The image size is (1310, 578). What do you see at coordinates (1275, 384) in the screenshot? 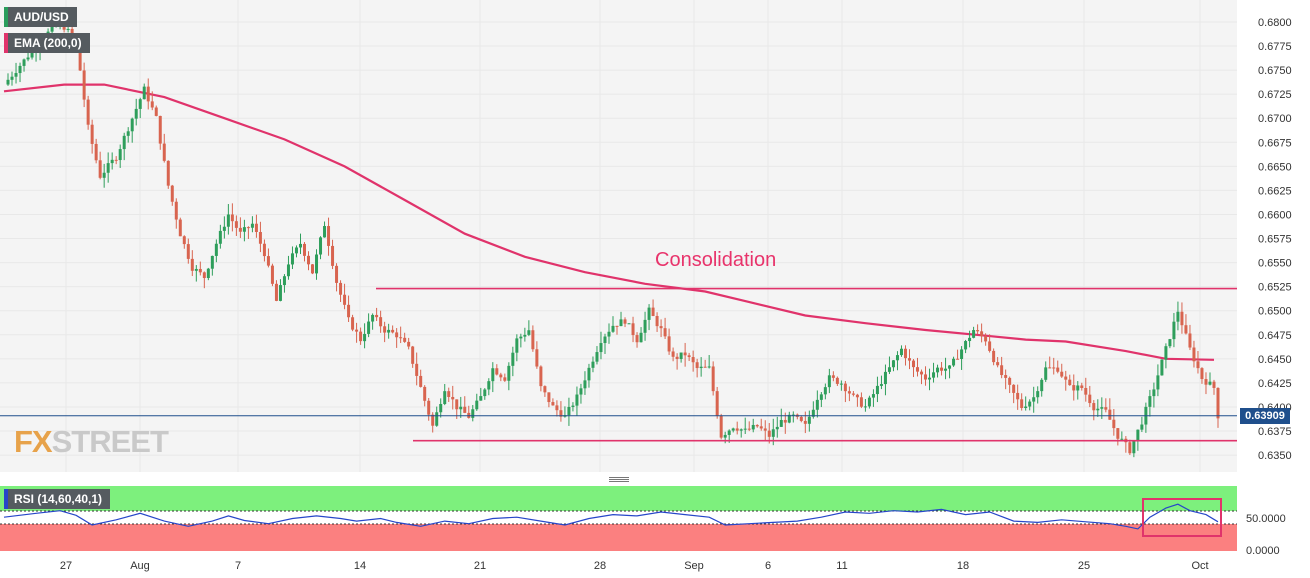
I see `y-tick-label: 0.6425` at bounding box center [1275, 384].